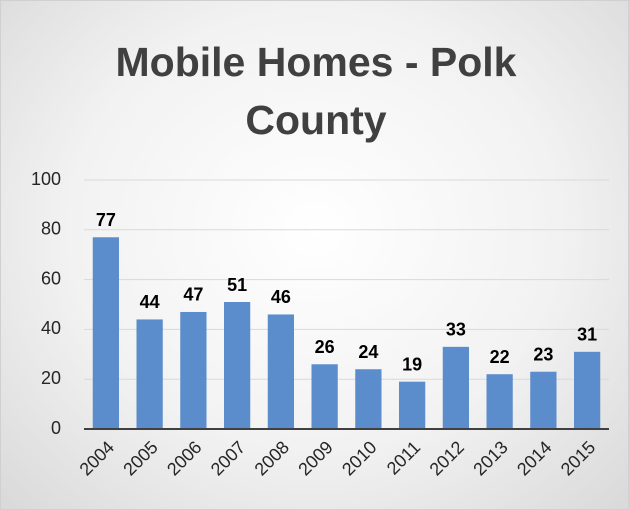 The height and width of the screenshot is (510, 629). Describe the element at coordinates (150, 302) in the screenshot. I see `data-label: 44` at that location.